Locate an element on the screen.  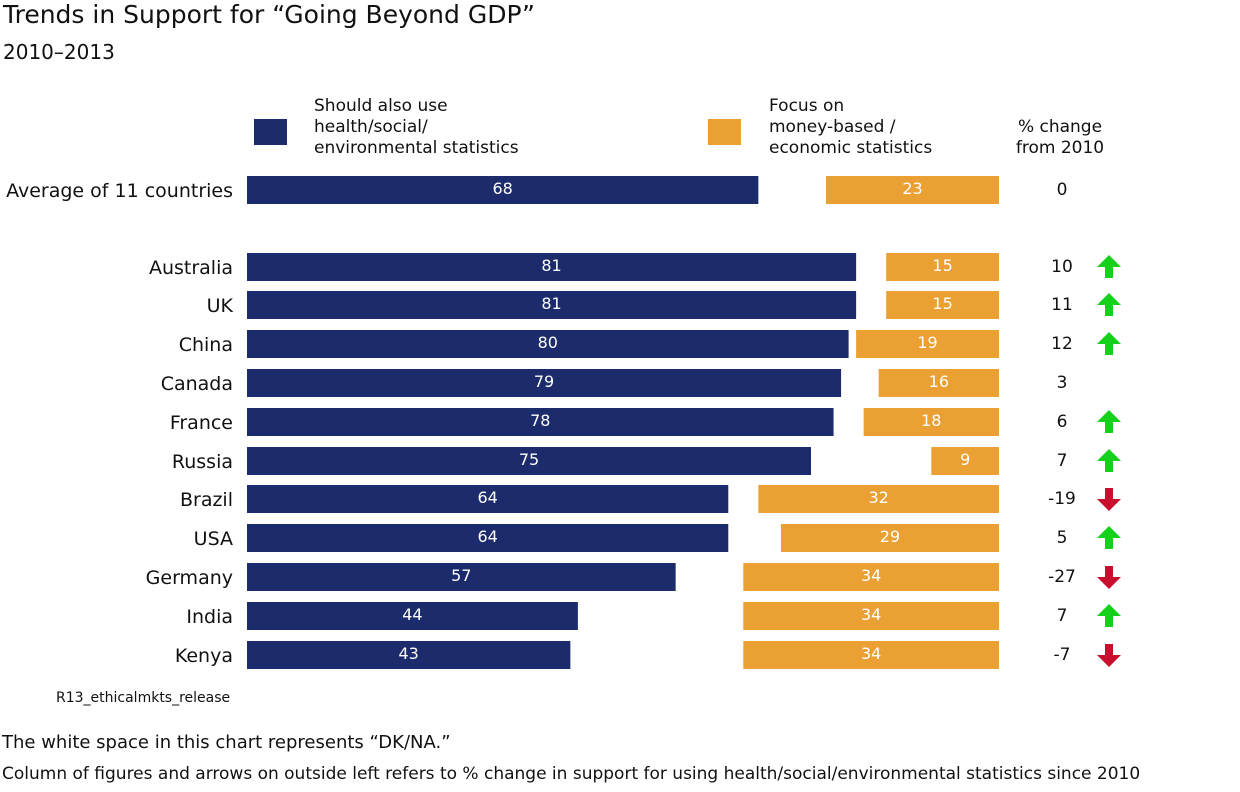
bar-value-series1: 44 is located at coordinates (412, 614).